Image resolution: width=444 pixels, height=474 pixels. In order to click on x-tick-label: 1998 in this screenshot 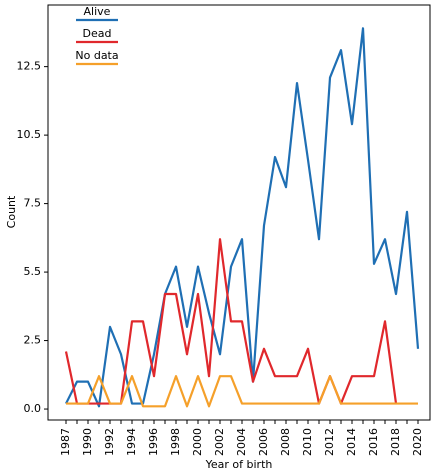, I will do `click(175, 442)`.